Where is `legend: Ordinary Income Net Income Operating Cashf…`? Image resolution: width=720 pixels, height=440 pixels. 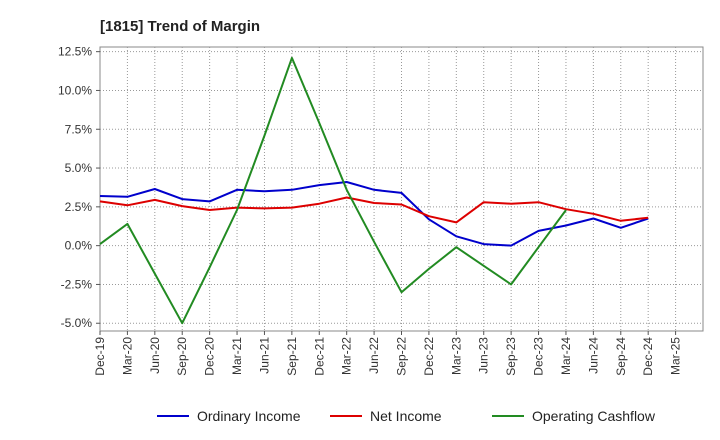
legend: Ordinary Income Net Income Operating Cashf… is located at coordinates (406, 416).